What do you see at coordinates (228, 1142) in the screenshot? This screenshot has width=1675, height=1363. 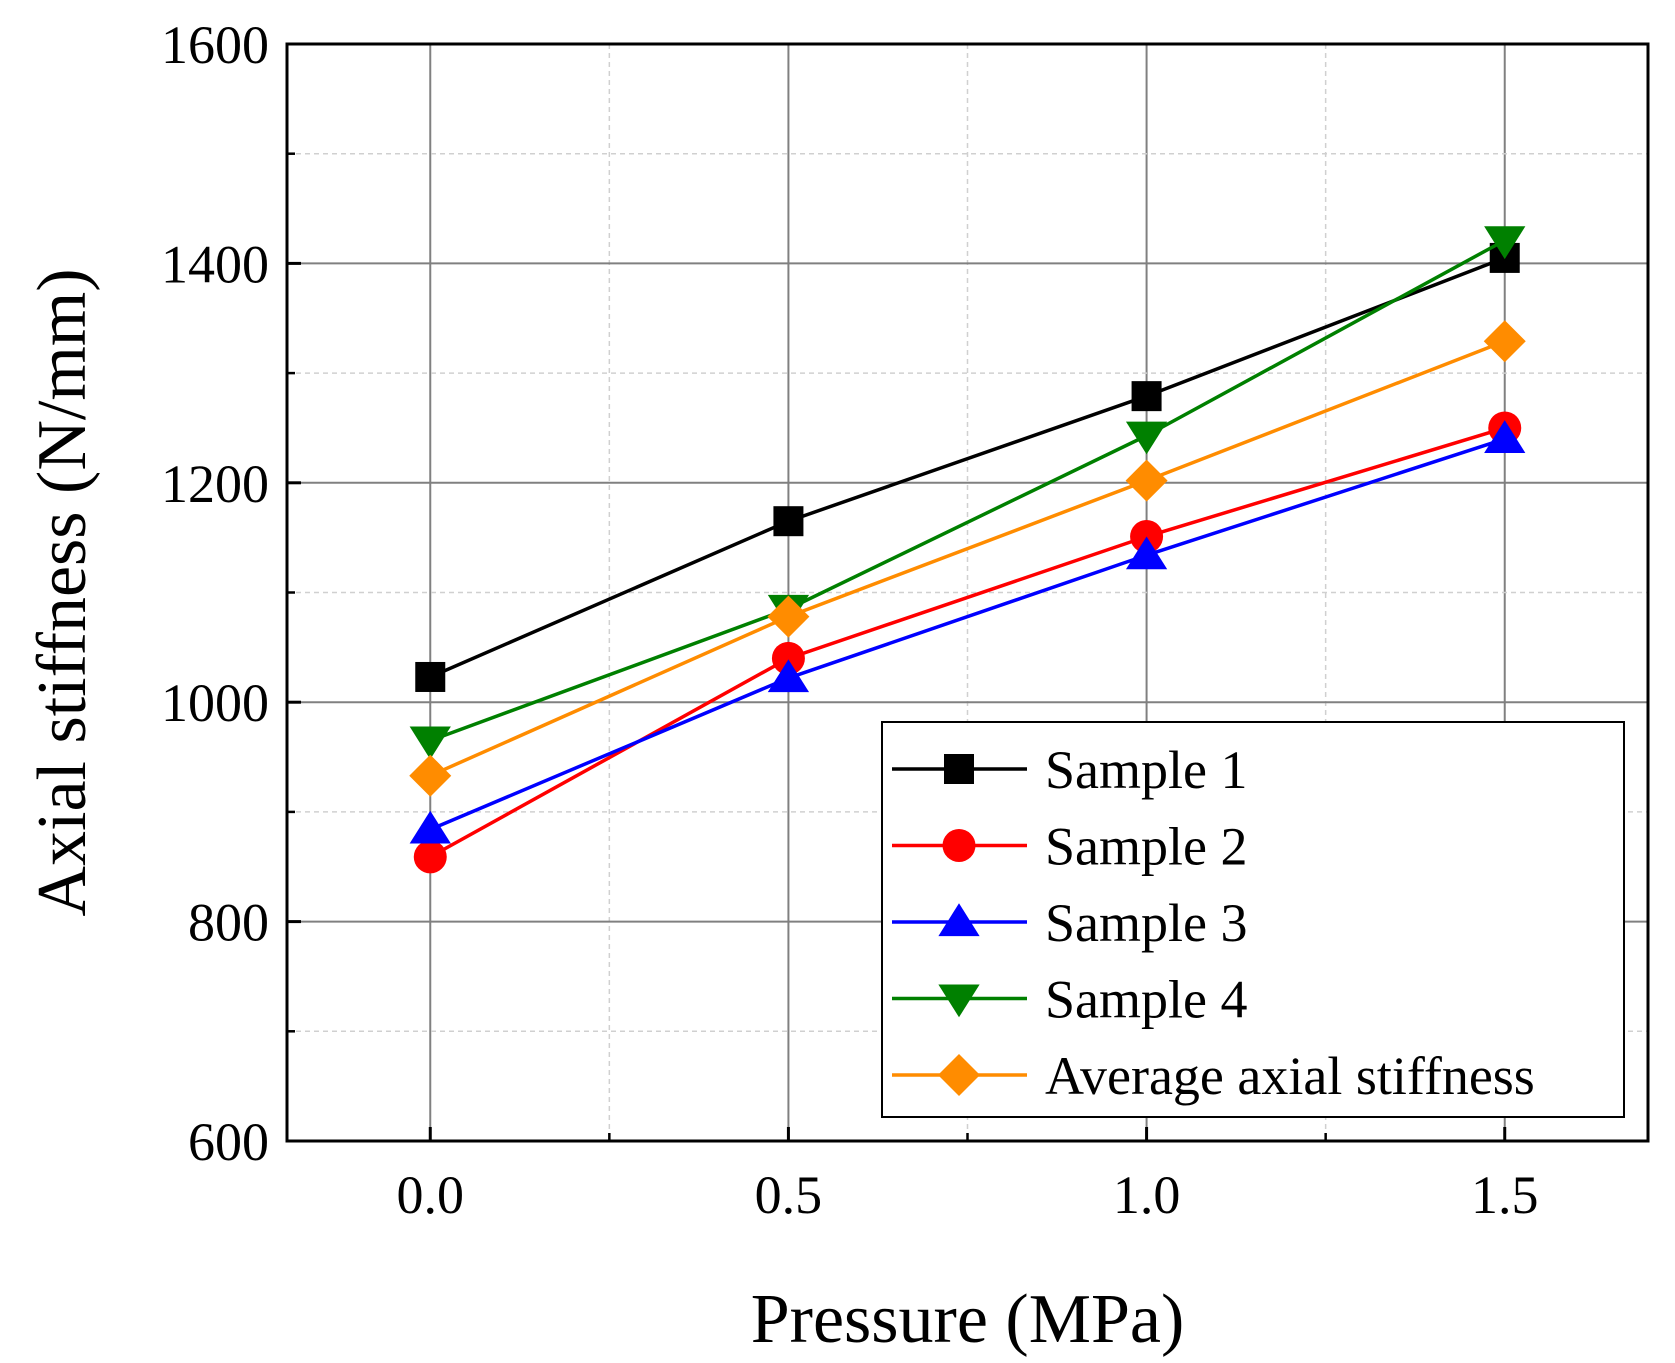 I see `y-tick-label: 600` at bounding box center [228, 1142].